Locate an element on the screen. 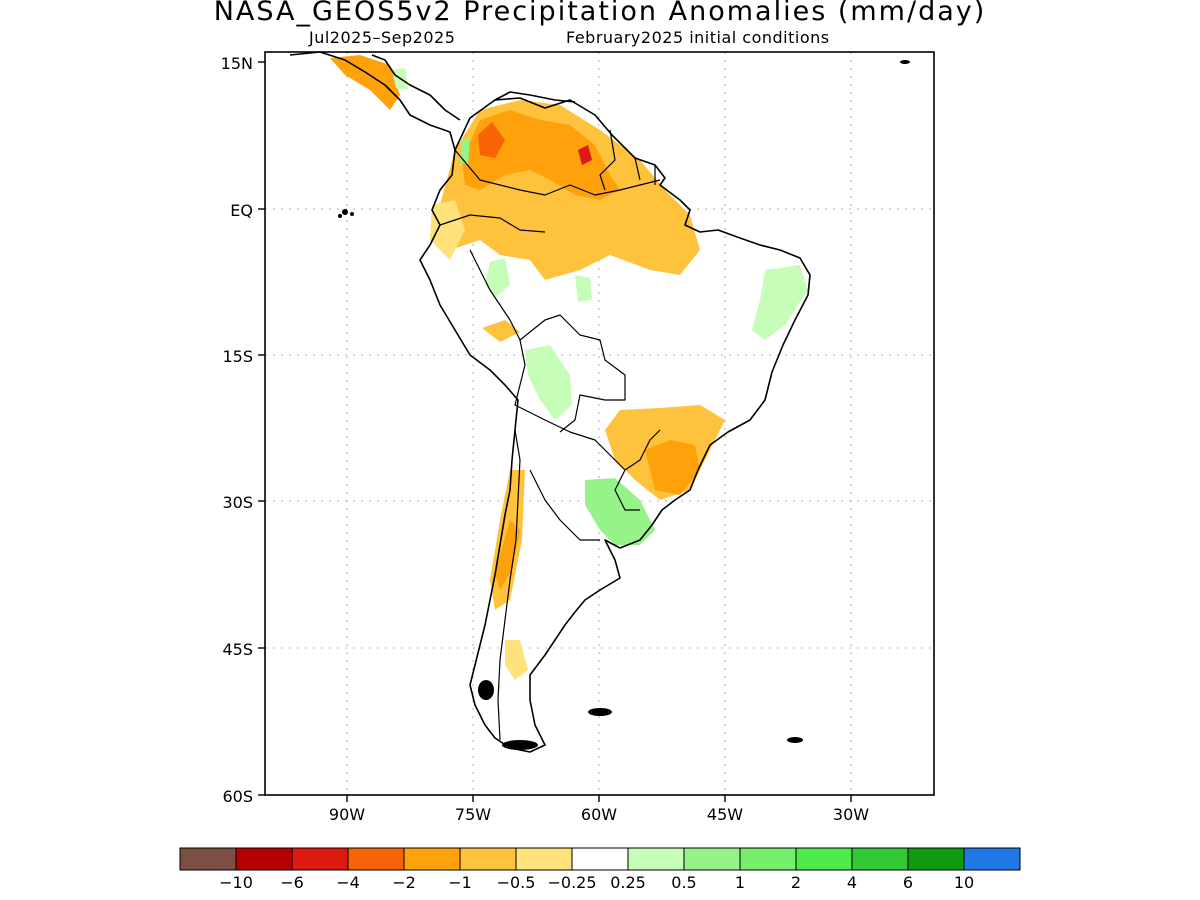 The width and height of the screenshot is (1200, 900). strong-dry-anomaly-southeast is located at coordinates (672, 467).